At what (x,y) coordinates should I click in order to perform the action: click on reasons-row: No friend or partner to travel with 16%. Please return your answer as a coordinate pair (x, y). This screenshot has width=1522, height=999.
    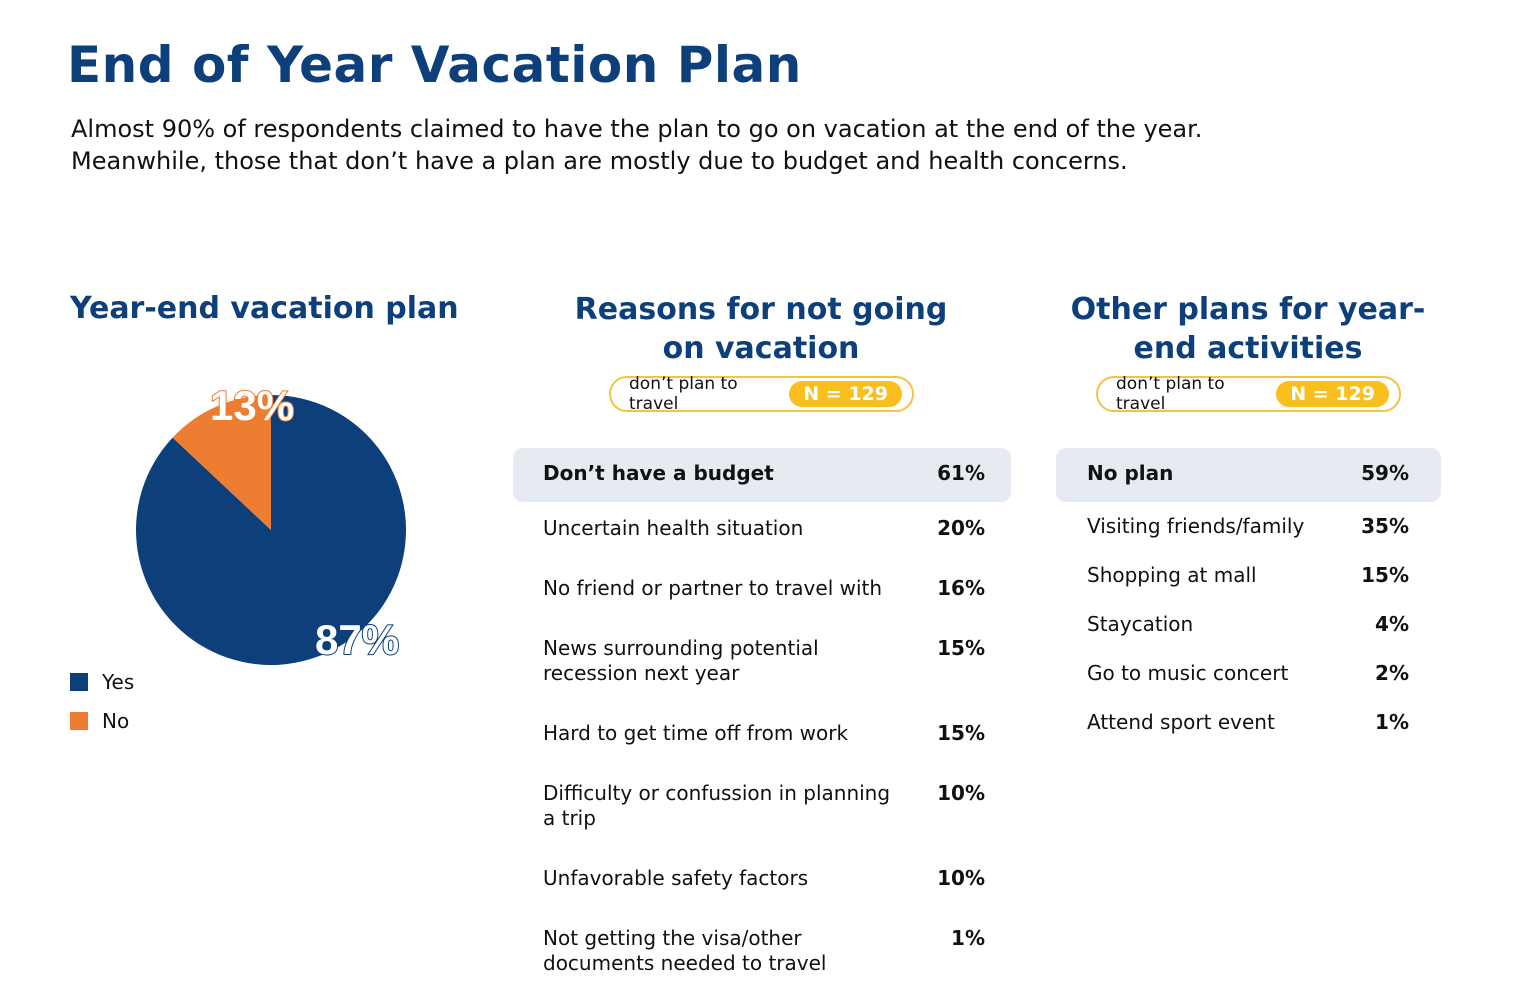
    Looking at the image, I should click on (762, 594).